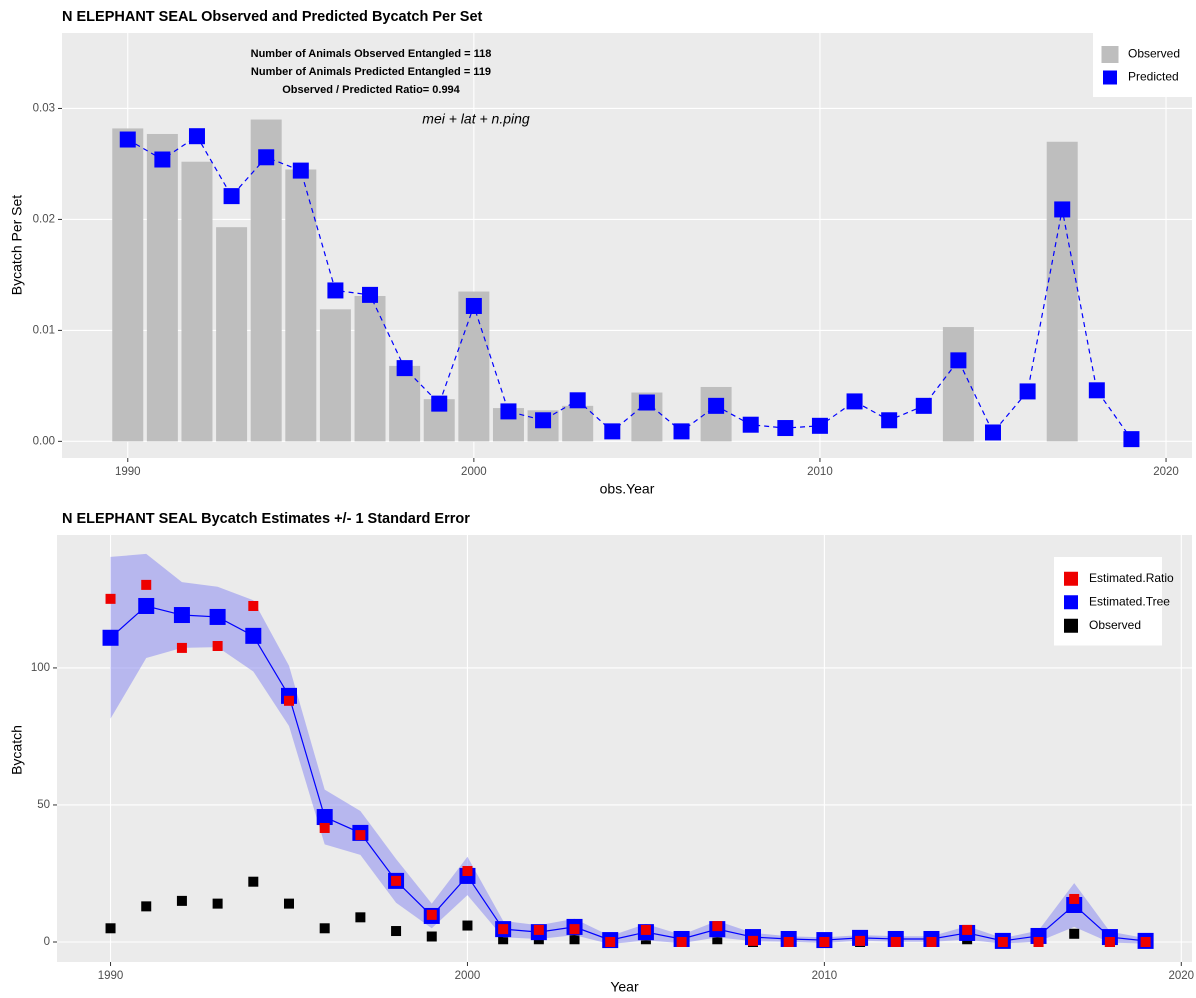 The width and height of the screenshot is (1196, 998). I want to click on legend: Estimated.Ratio Estimated.Tree Observed, so click(1114, 601).